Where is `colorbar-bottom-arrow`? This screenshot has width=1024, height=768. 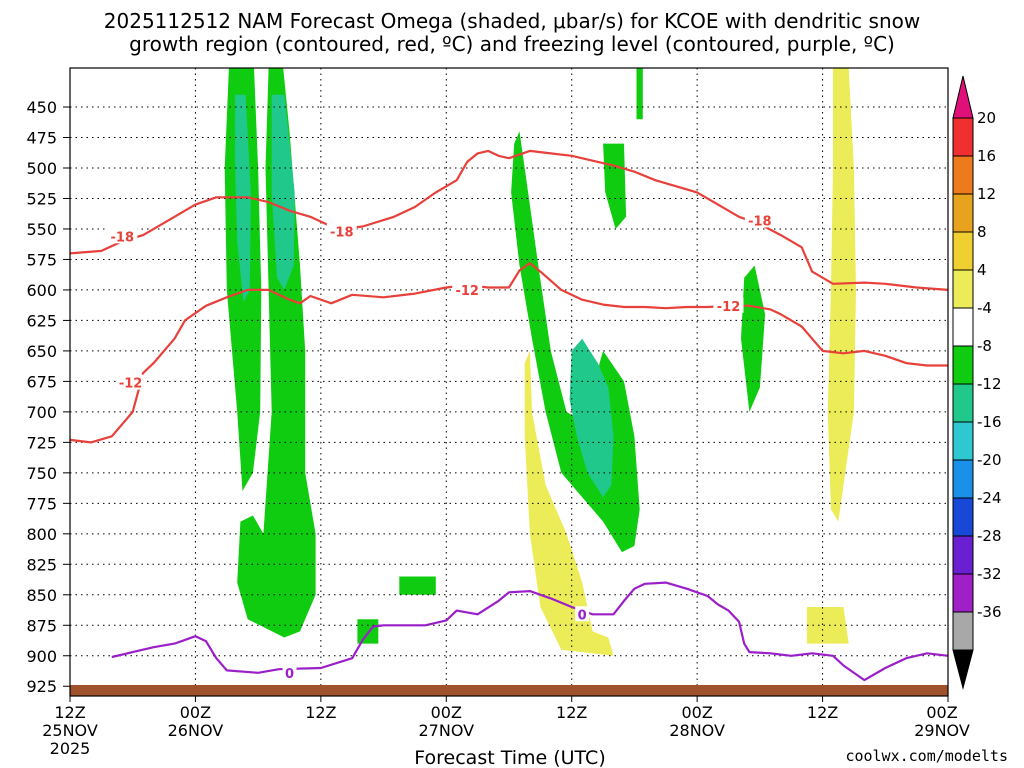 colorbar-bottom-arrow is located at coordinates (963, 669).